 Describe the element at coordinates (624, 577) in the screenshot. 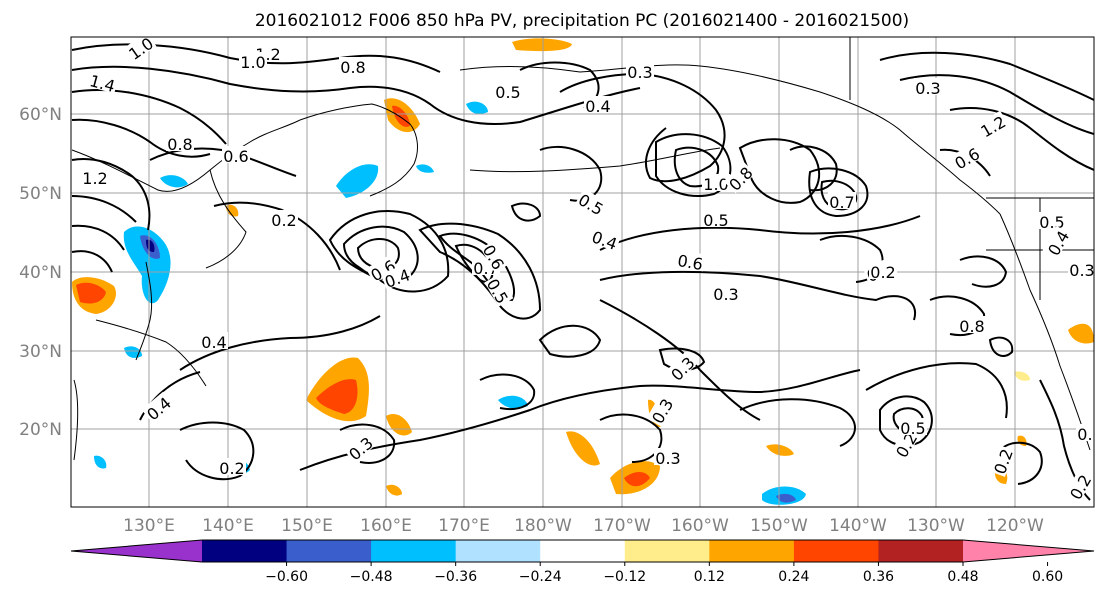

I see `colorbar-tick-label: −0.12` at that location.